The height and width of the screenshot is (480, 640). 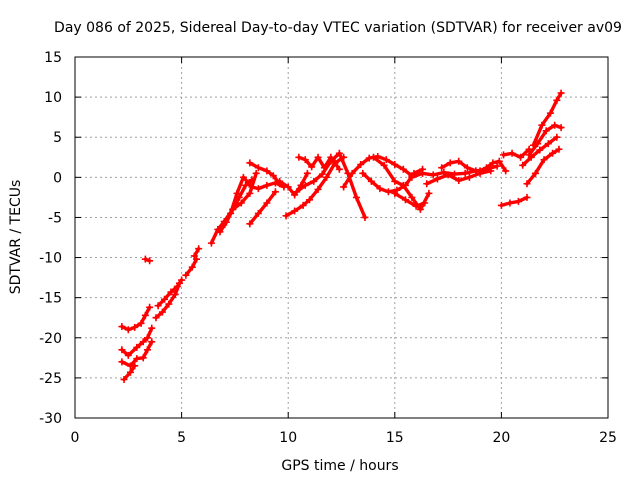 What do you see at coordinates (57, 138) in the screenshot?
I see `y-tick-label: 5` at bounding box center [57, 138].